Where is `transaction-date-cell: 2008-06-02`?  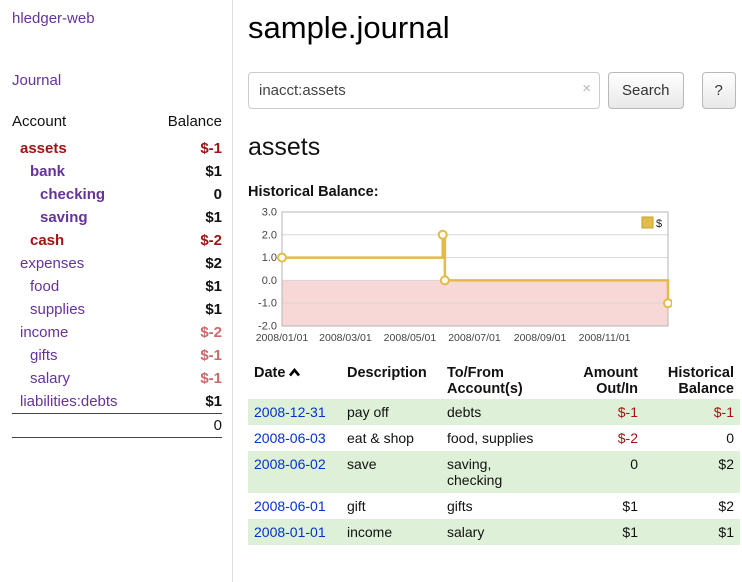
transaction-date-cell: 2008-06-02 is located at coordinates (294, 472).